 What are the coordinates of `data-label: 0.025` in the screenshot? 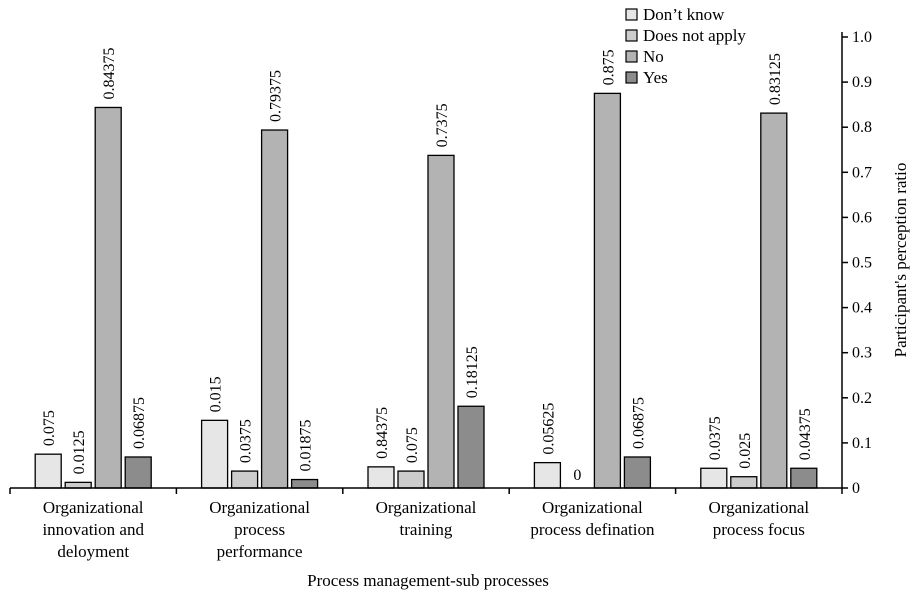 It's located at (745, 451).